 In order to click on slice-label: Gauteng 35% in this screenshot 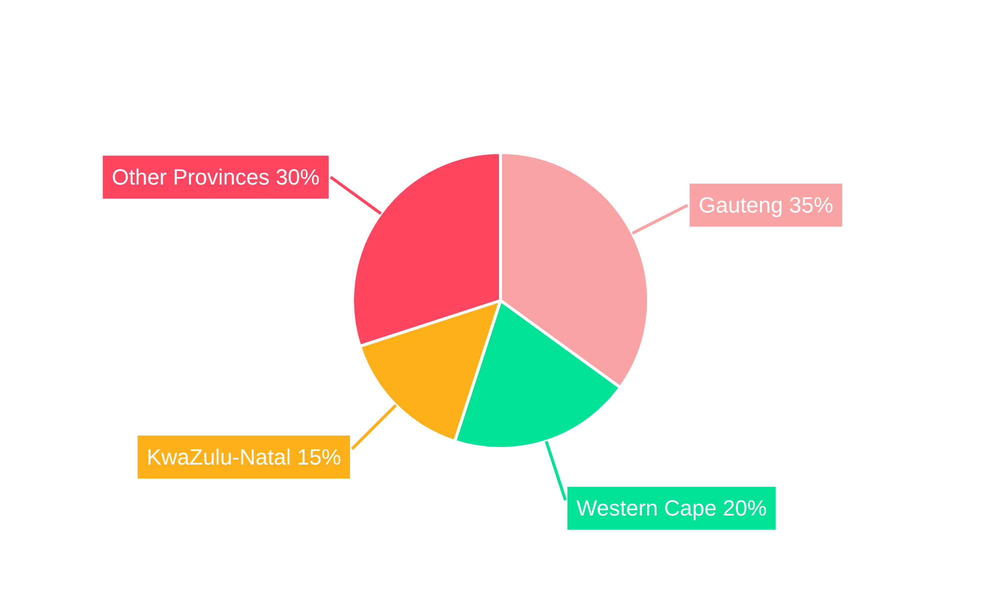, I will do `click(766, 205)`.